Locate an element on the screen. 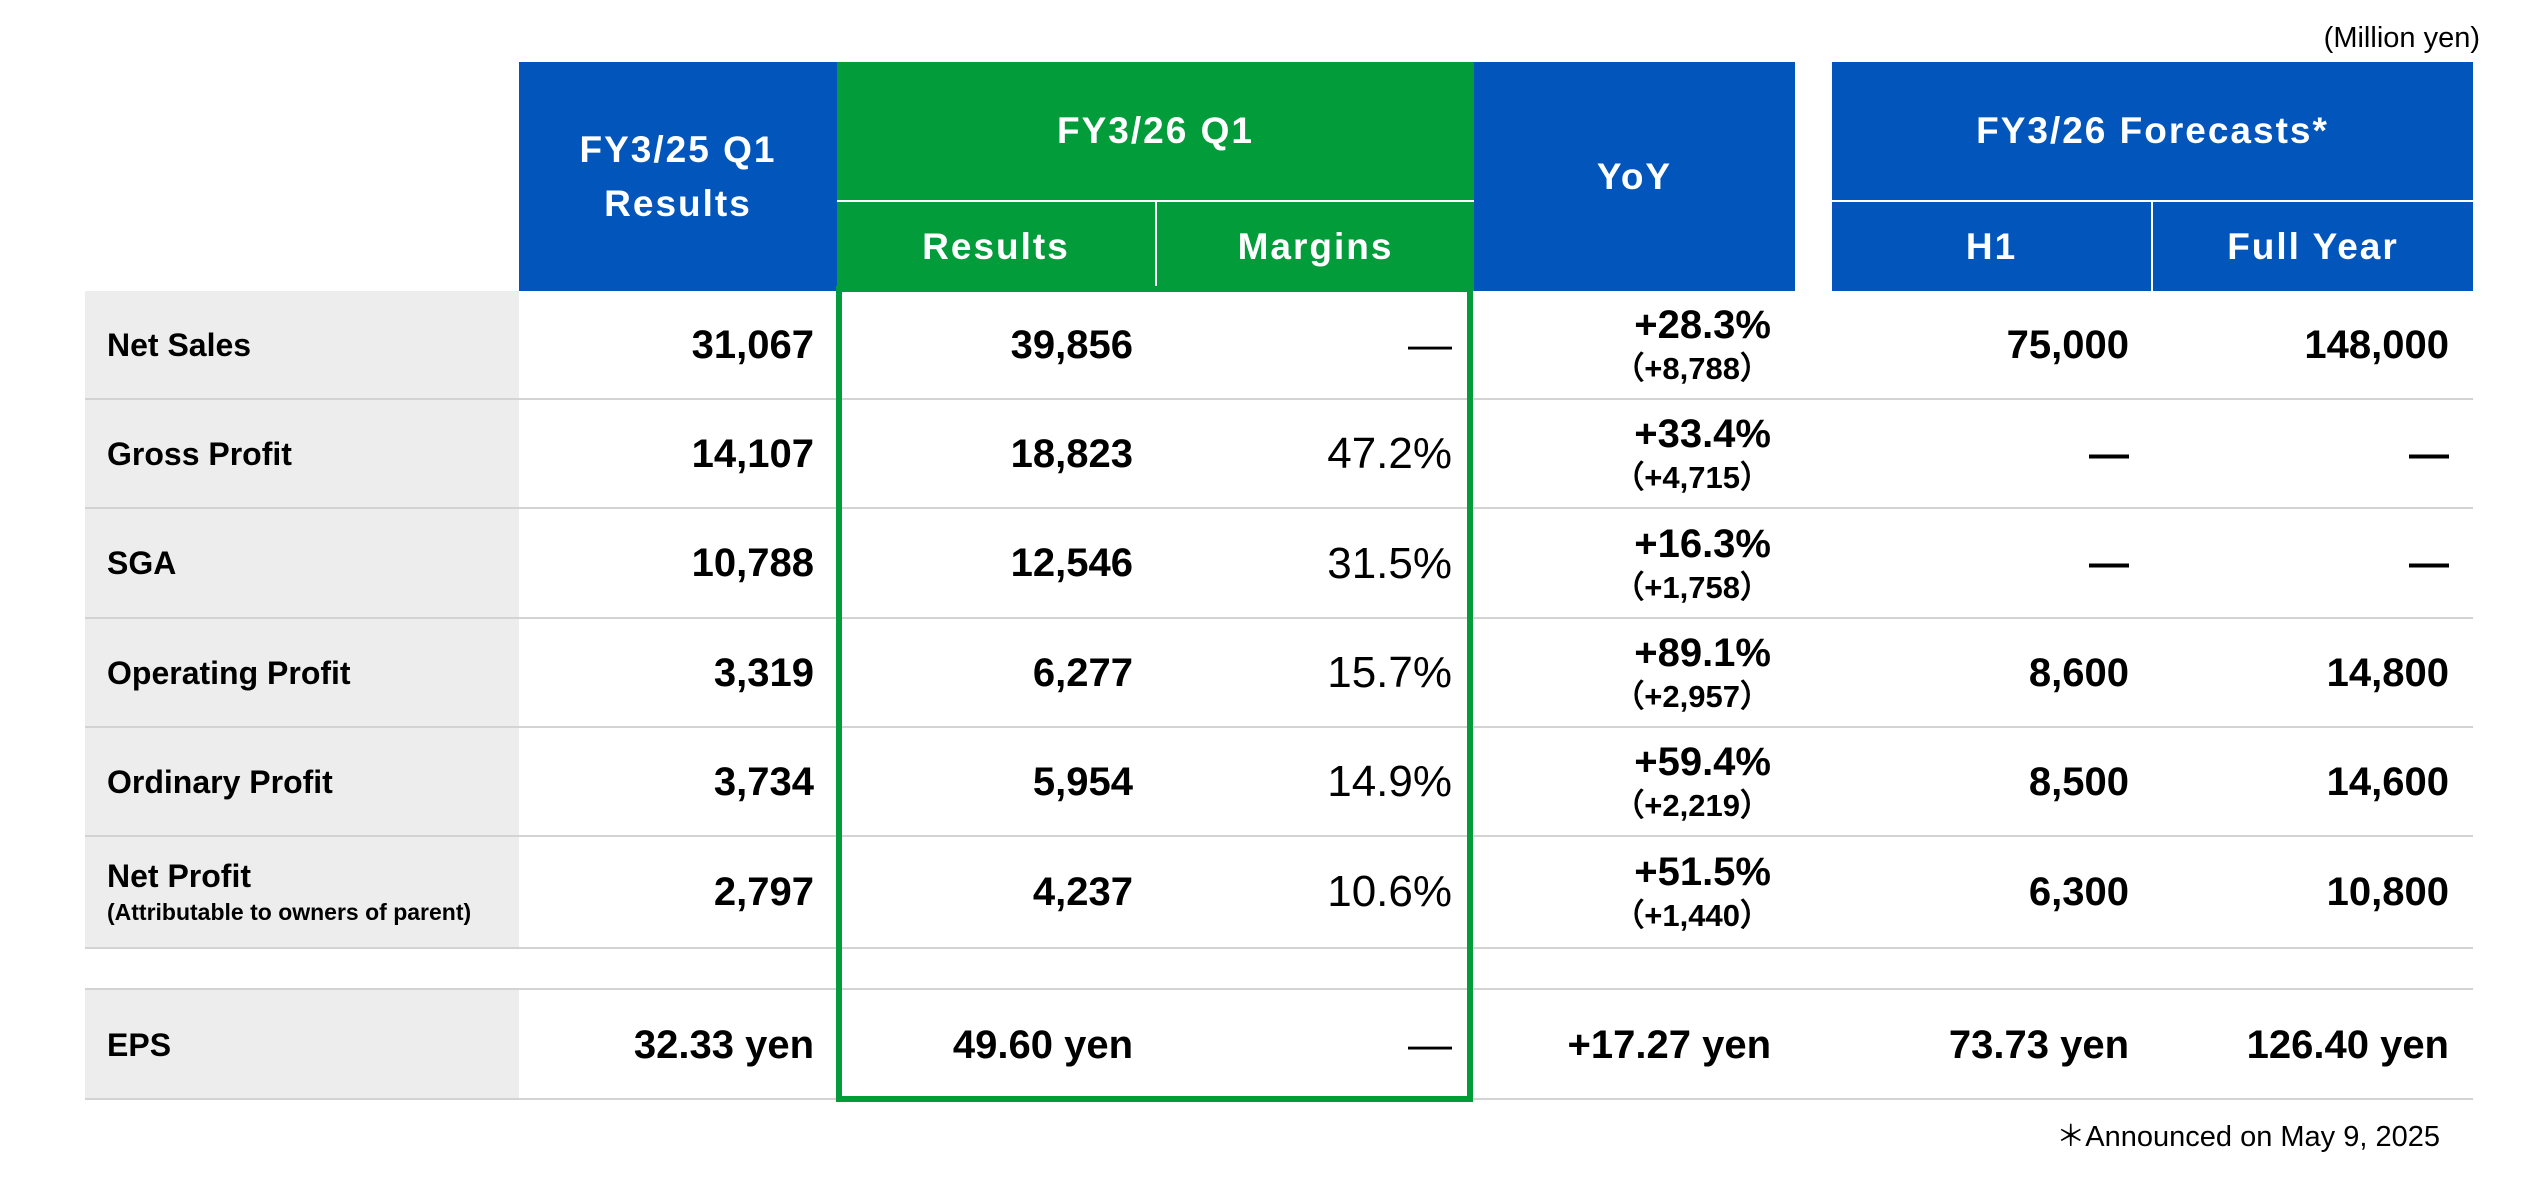 Image resolution: width=2523 pixels, height=1178 pixels. cell-h1: 75,000 is located at coordinates (2067, 344).